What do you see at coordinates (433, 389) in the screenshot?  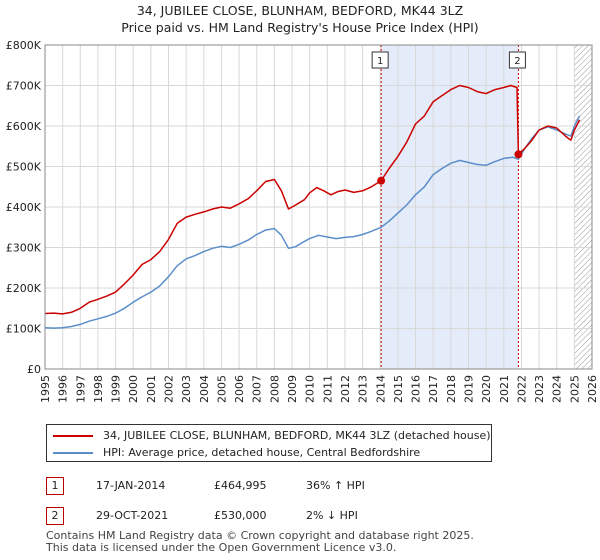 I see `x-tick-label: 2017` at bounding box center [433, 389].